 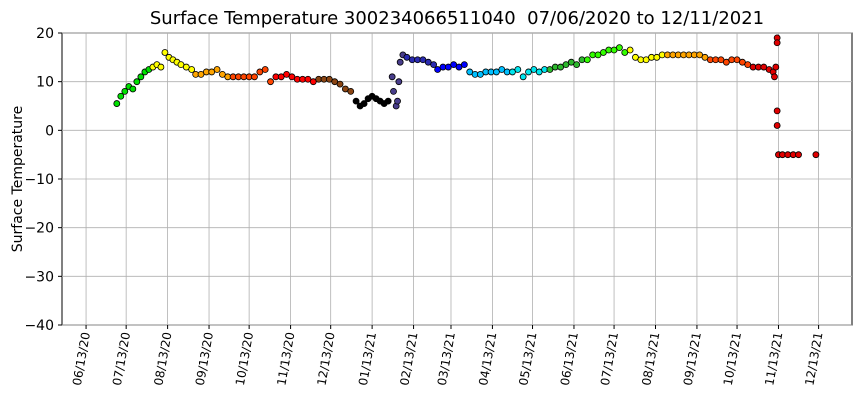 What do you see at coordinates (39, 180) in the screenshot?
I see `y-tick-label: −10` at bounding box center [39, 180].